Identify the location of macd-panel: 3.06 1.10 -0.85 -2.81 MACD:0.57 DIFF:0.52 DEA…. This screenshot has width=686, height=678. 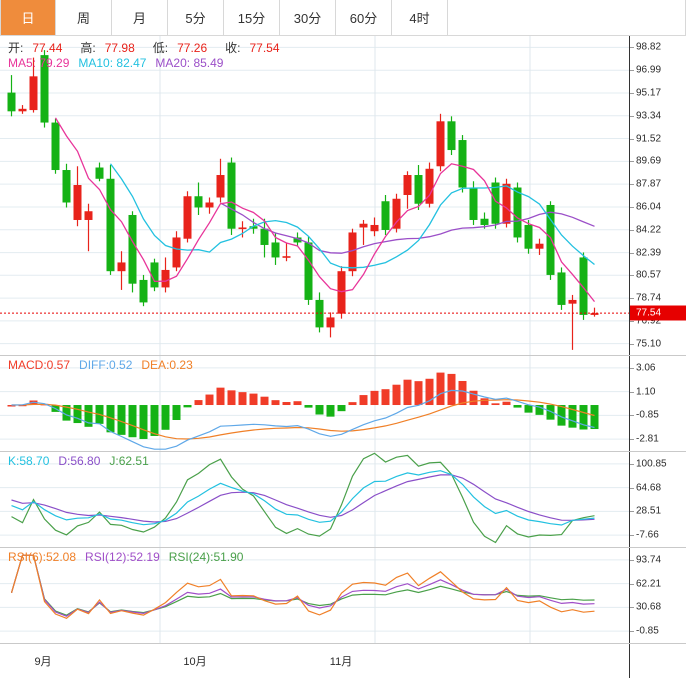
(343, 404).